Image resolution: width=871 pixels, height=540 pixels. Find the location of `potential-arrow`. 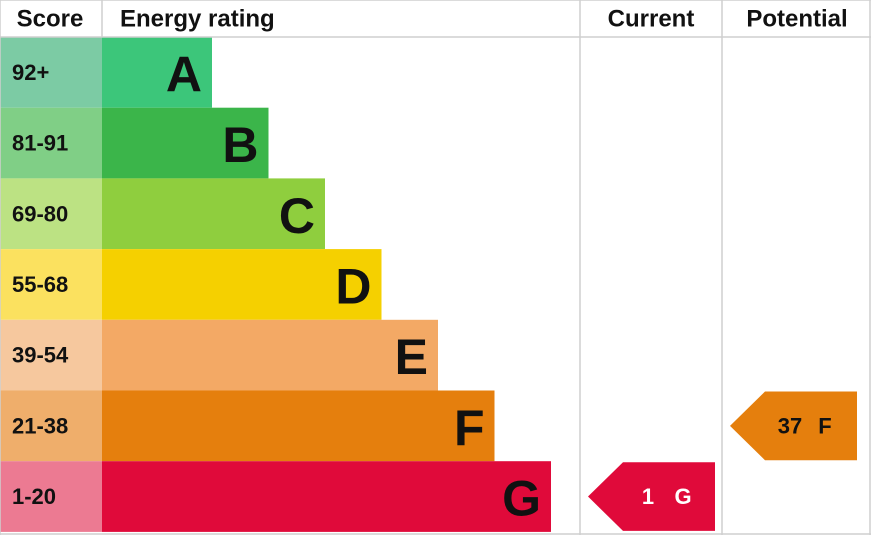

potential-arrow is located at coordinates (793, 426).